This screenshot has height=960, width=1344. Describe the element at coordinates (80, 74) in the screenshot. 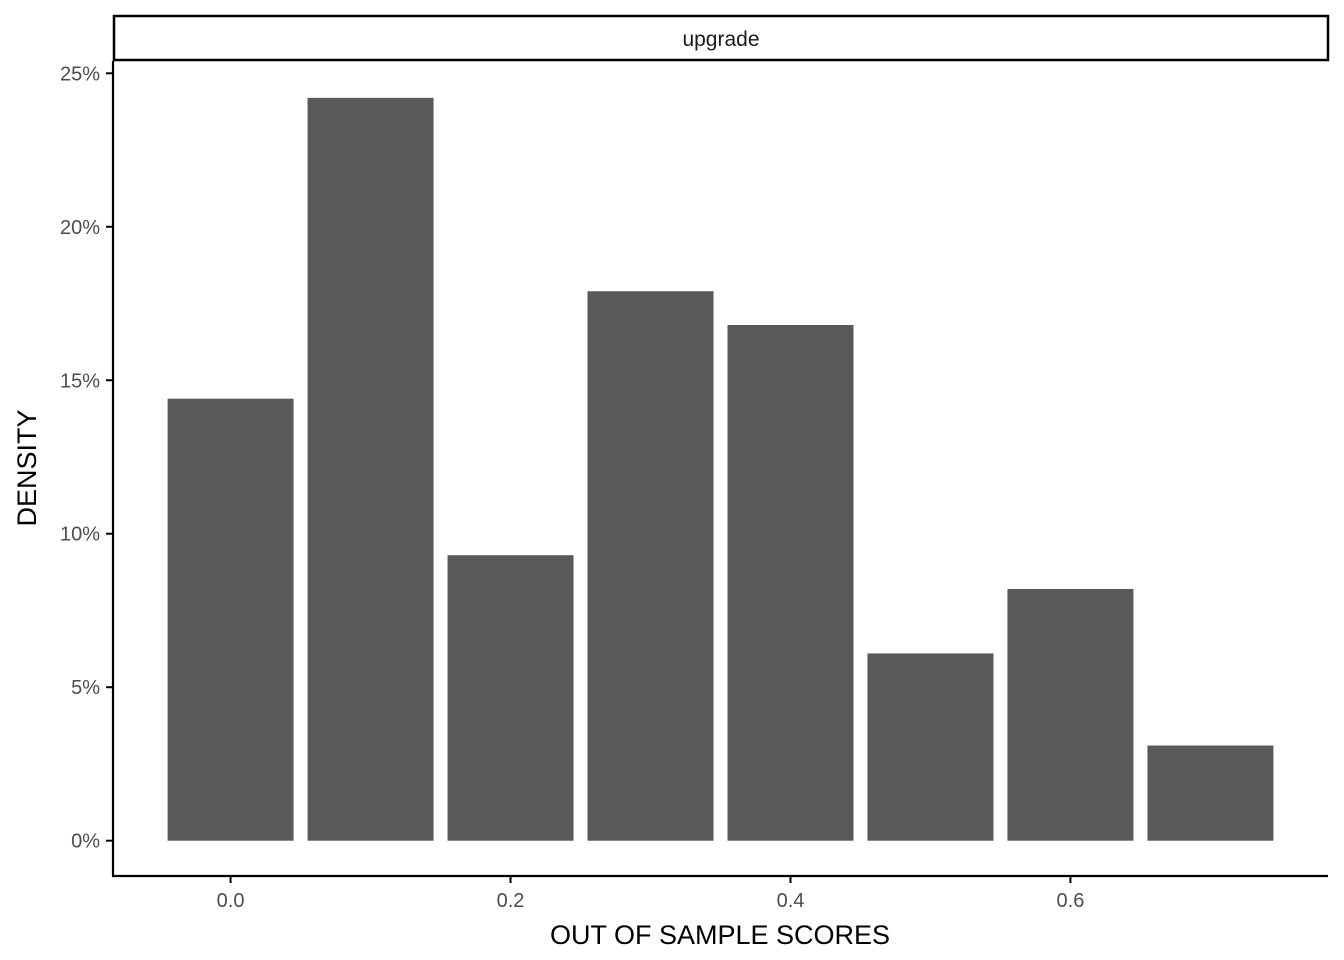

I see `y-tick-label-5: 25%` at that location.